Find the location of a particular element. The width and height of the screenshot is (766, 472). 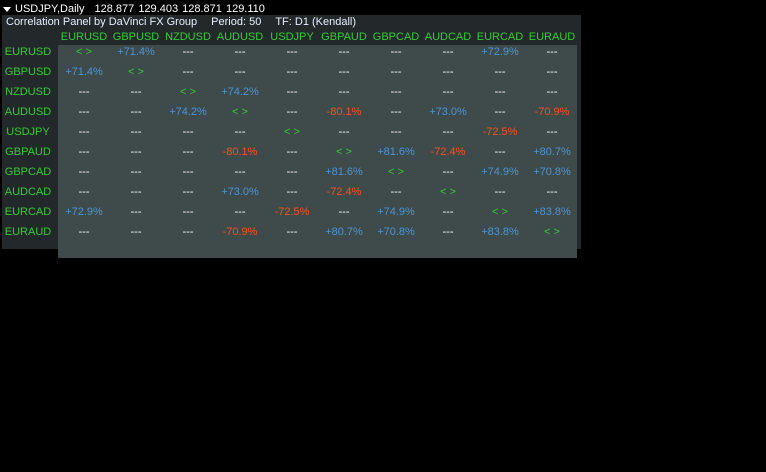

column-header-audcad: AUDCAD is located at coordinates (448, 37).